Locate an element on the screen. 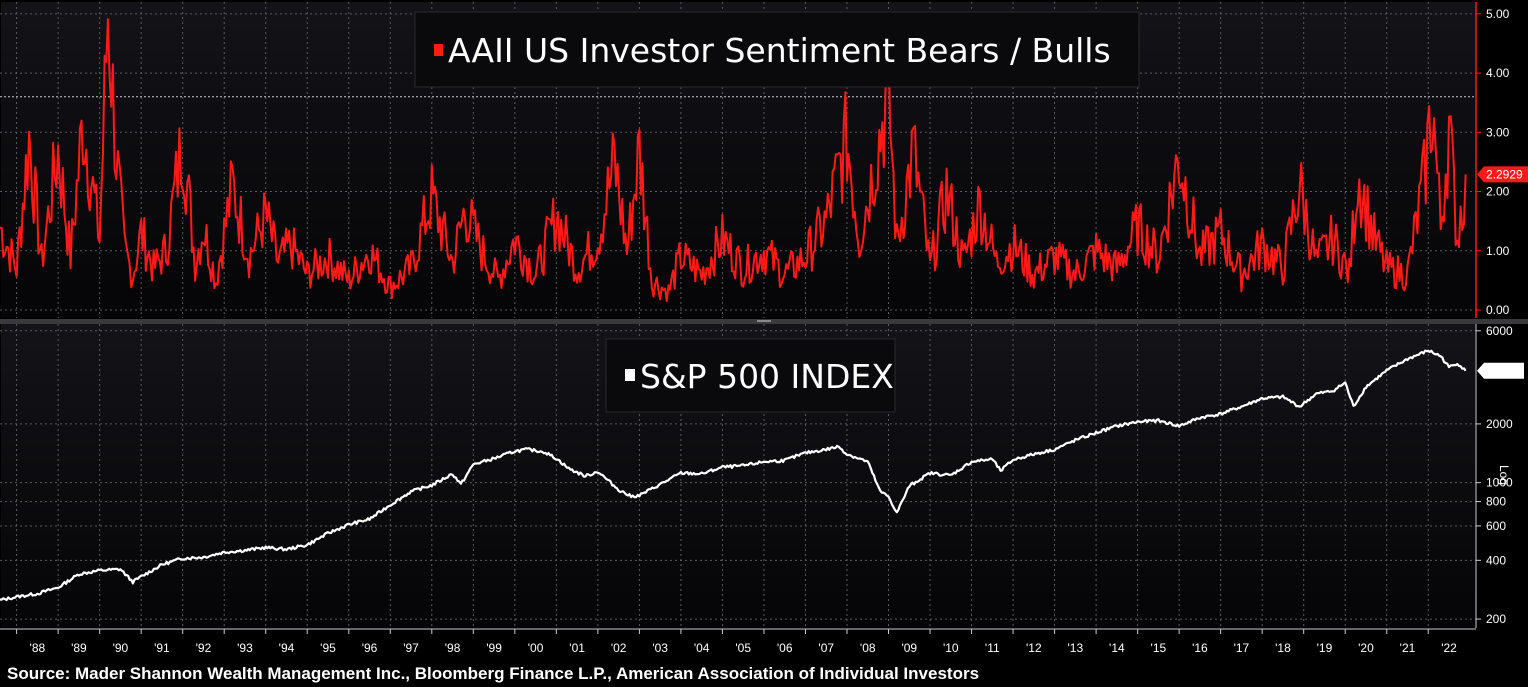 The width and height of the screenshot is (1528, 687). x-tick-label: '08 is located at coordinates (868, 648).